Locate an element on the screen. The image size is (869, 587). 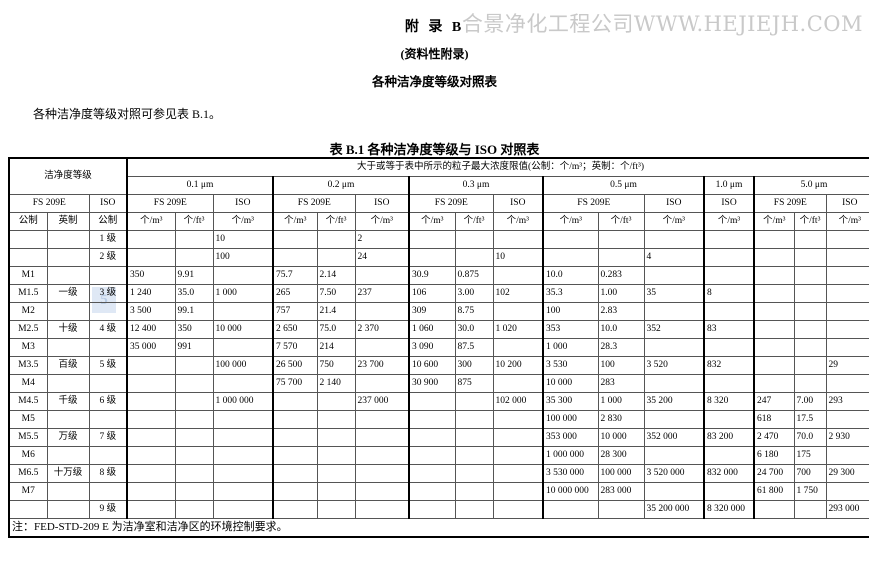
header-unit-6: 个/m³ is located at coordinates (432, 221).